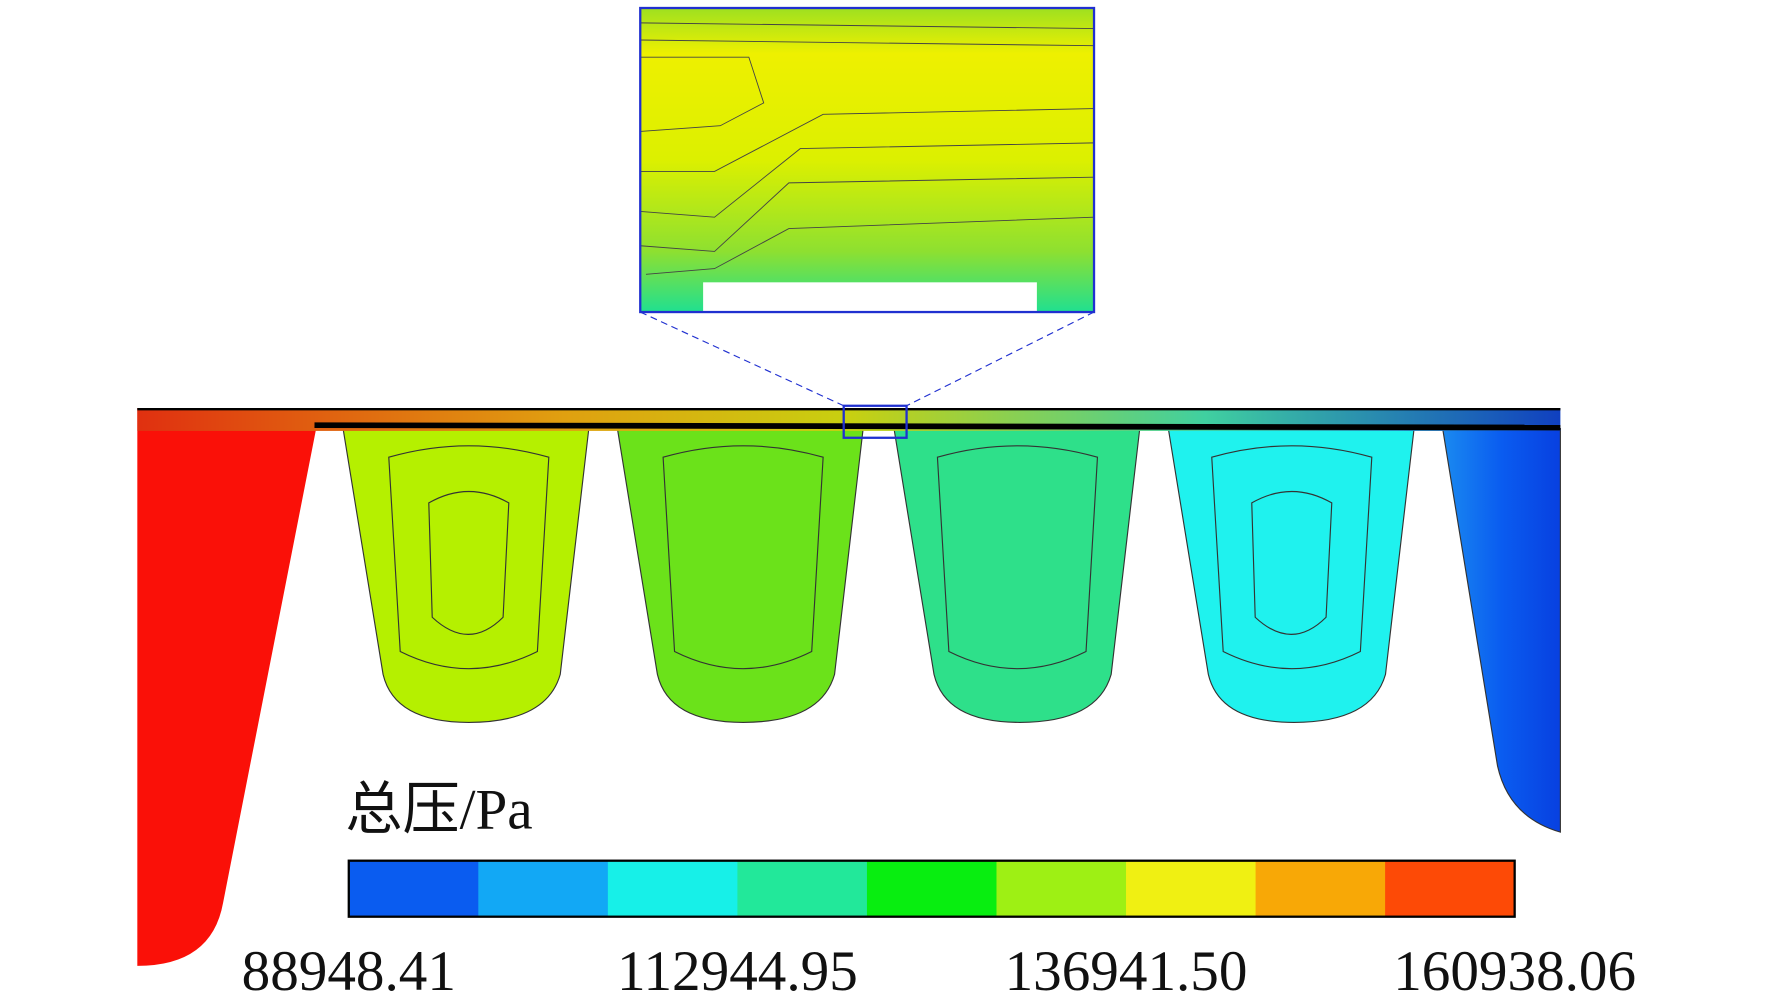 This screenshot has width=1772, height=999. What do you see at coordinates (438, 810) in the screenshot?
I see `colorbar-title: 总压/Pa` at bounding box center [438, 810].